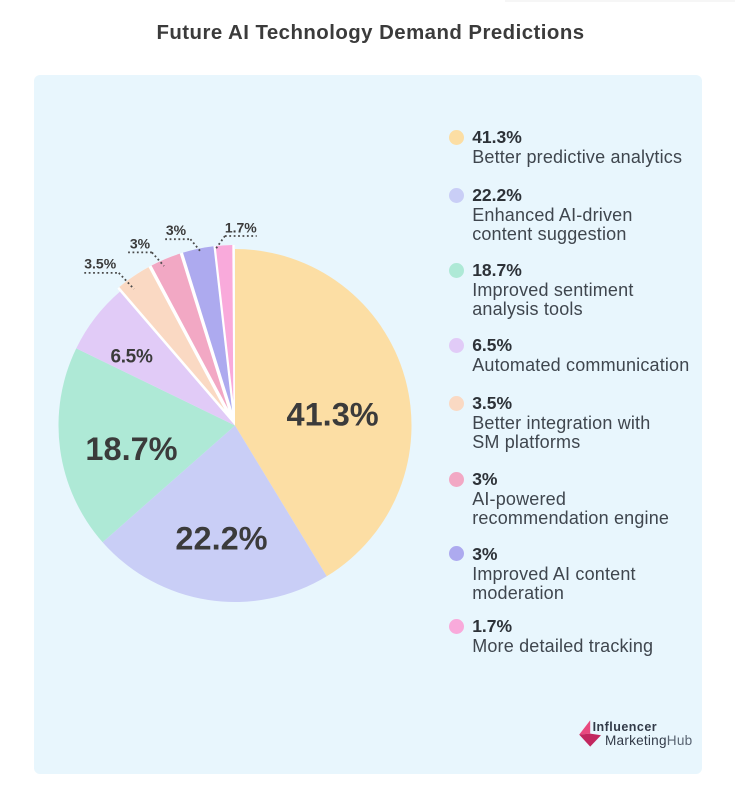 The image size is (735, 793). I want to click on svg-text: Influencer, so click(625, 727).